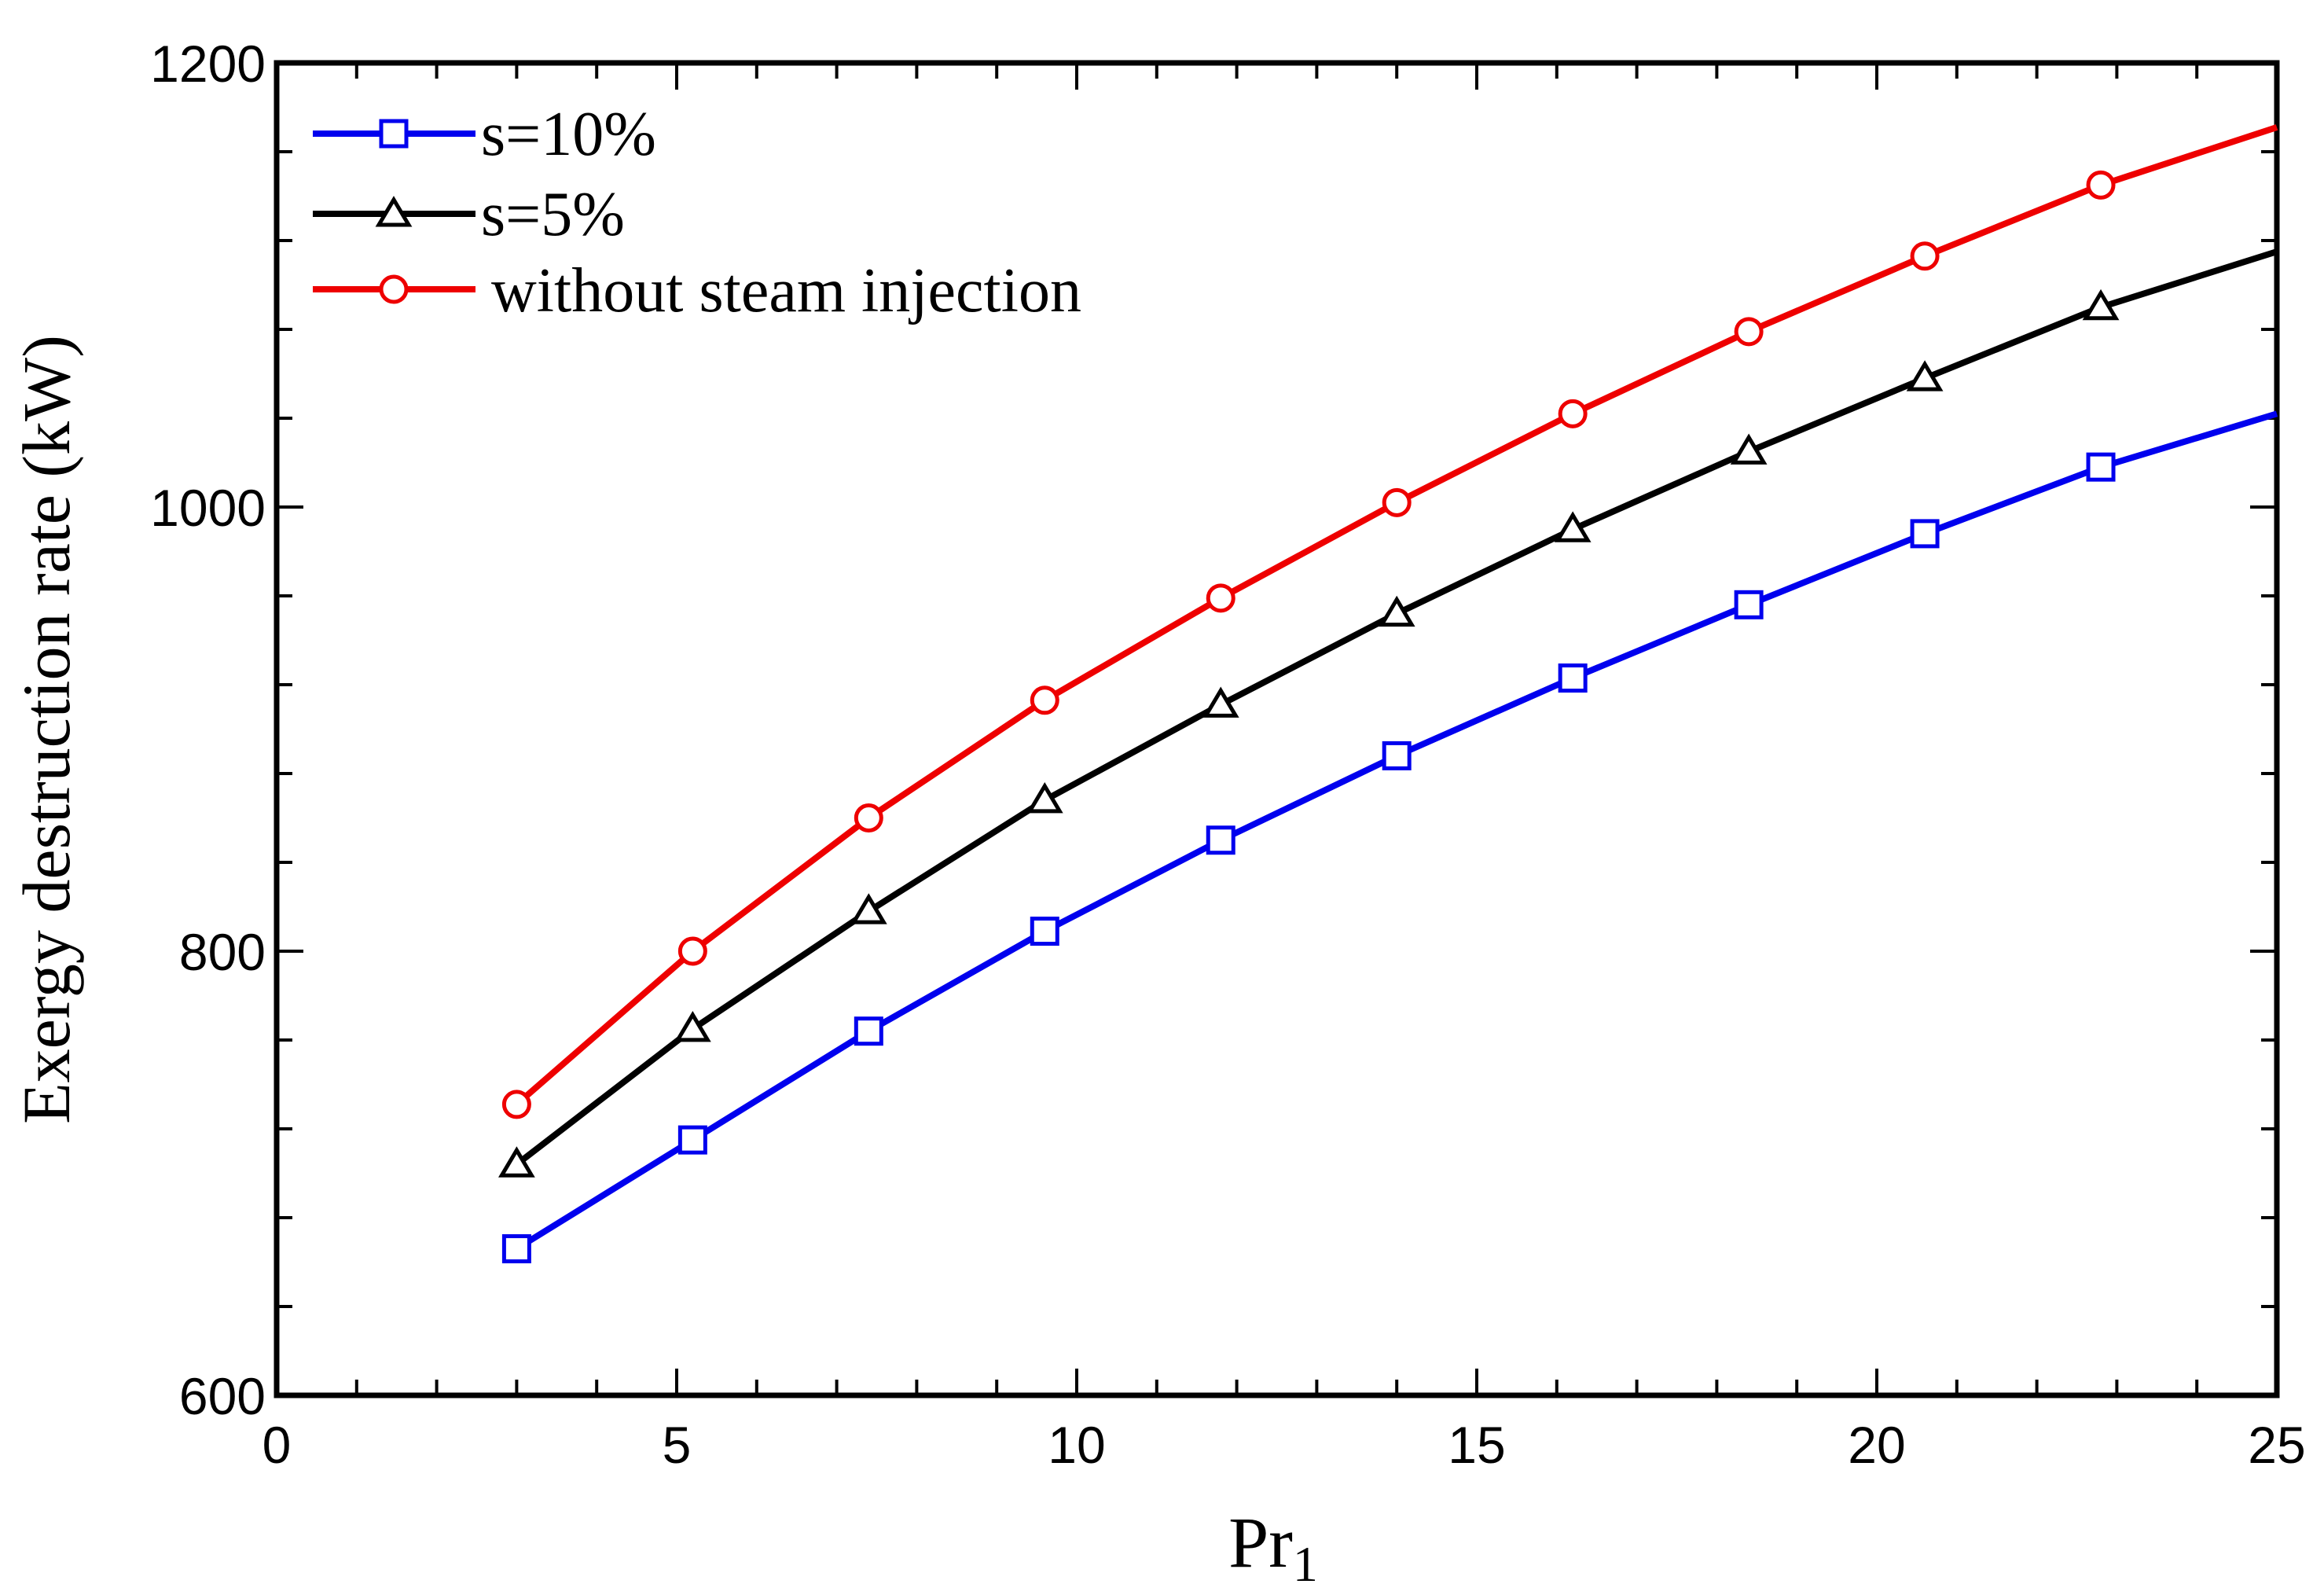 This screenshot has width=2324, height=1584. What do you see at coordinates (677, 1445) in the screenshot?
I see `x-tick-label: 5` at bounding box center [677, 1445].